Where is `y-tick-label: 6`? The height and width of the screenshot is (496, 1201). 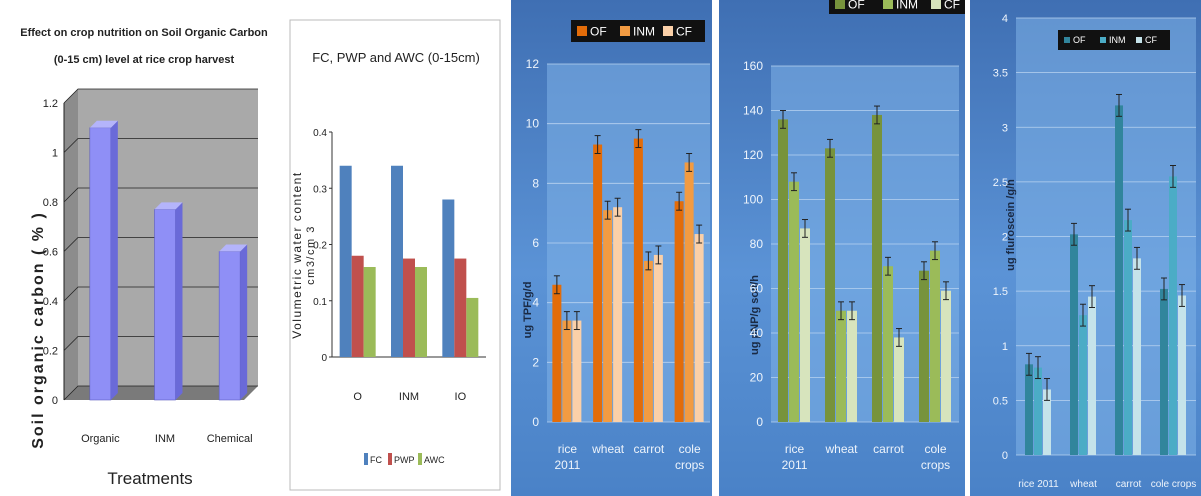 y-tick-label: 6 is located at coordinates (535, 243).